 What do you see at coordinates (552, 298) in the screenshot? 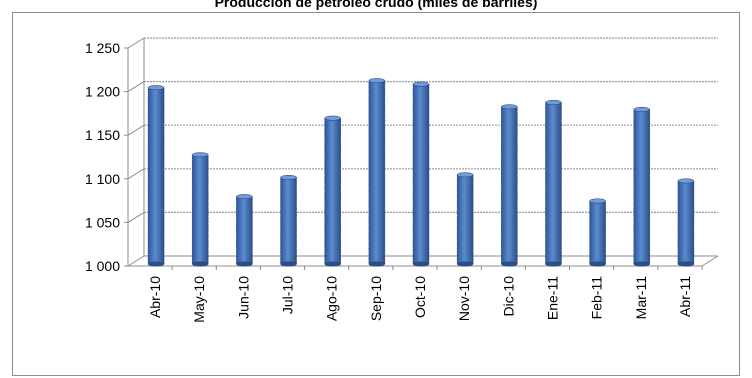
I see `x-tick-label: Ene-11` at bounding box center [552, 298].